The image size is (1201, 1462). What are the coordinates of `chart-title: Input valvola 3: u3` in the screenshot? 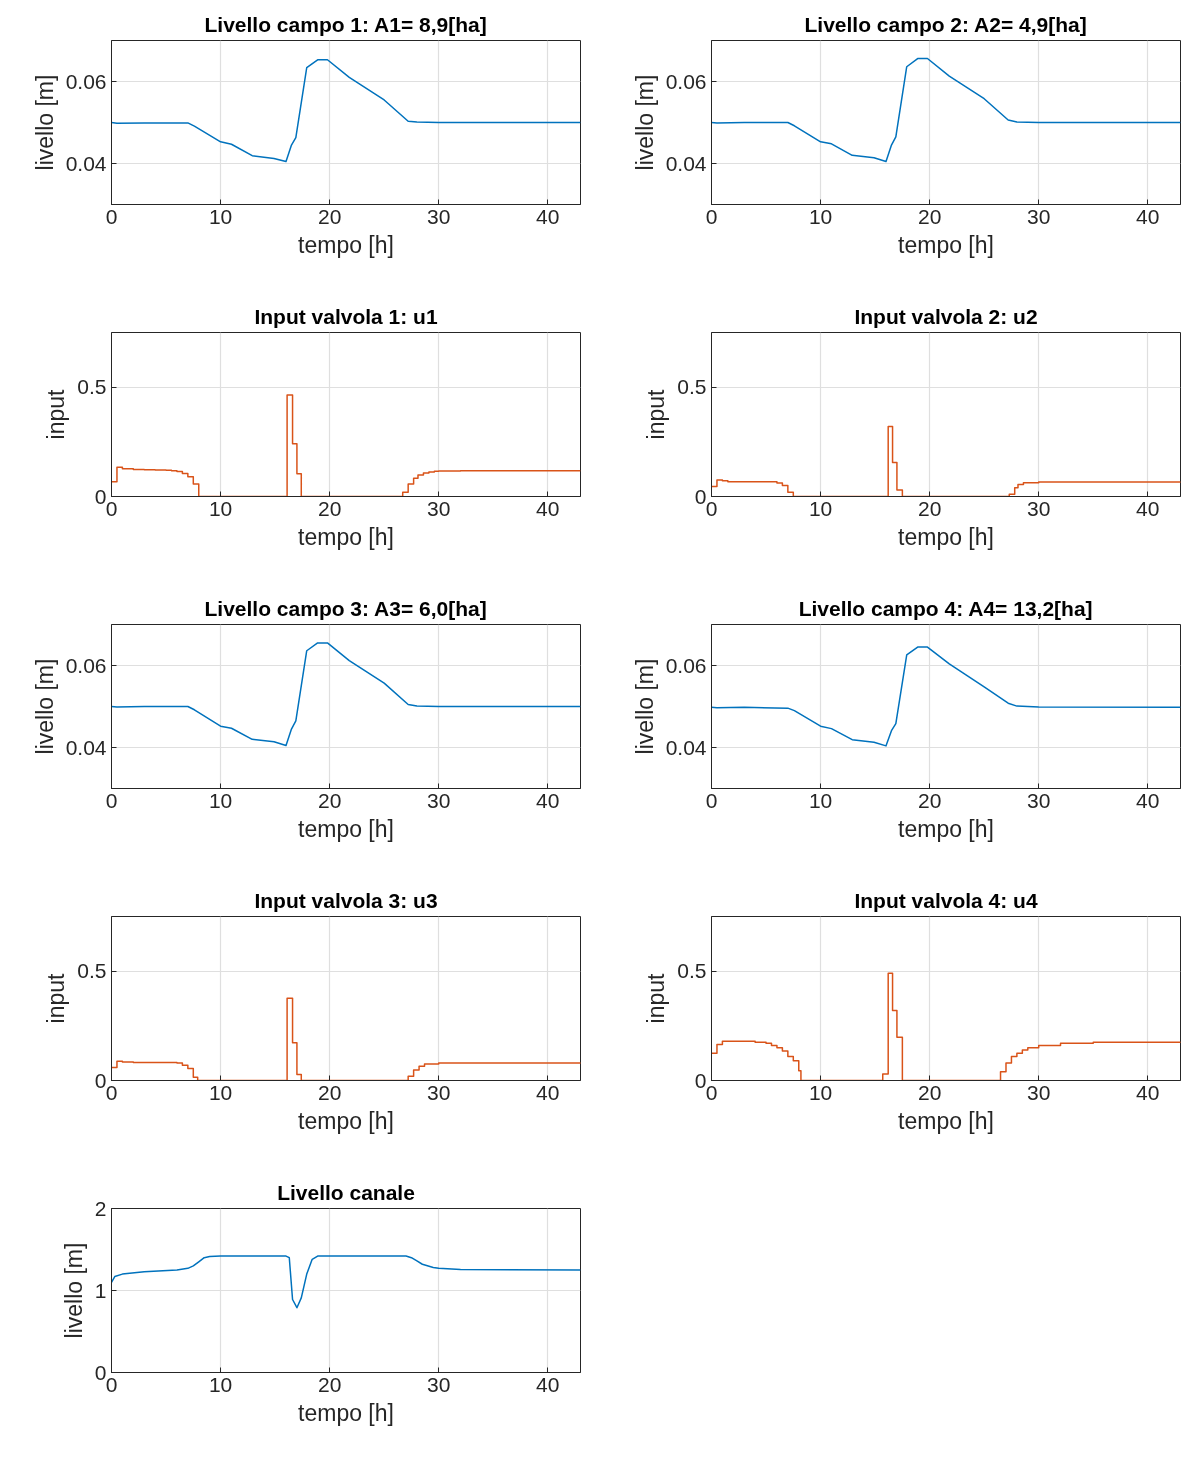 It's located at (346, 900).